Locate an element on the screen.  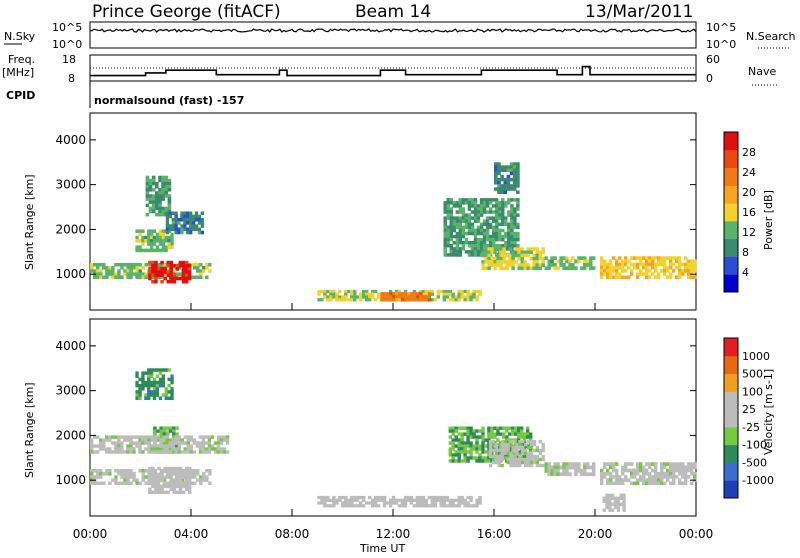
date-title: 13/Mar/2011 is located at coordinates (639, 12).